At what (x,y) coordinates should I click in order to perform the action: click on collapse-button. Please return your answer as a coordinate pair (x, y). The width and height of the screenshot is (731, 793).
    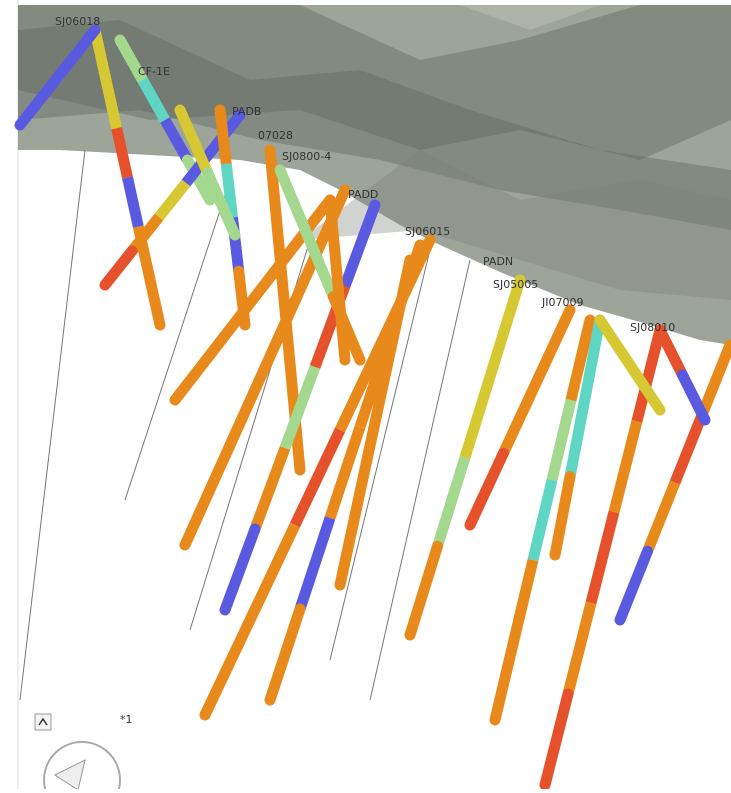
    Looking at the image, I should click on (43, 722).